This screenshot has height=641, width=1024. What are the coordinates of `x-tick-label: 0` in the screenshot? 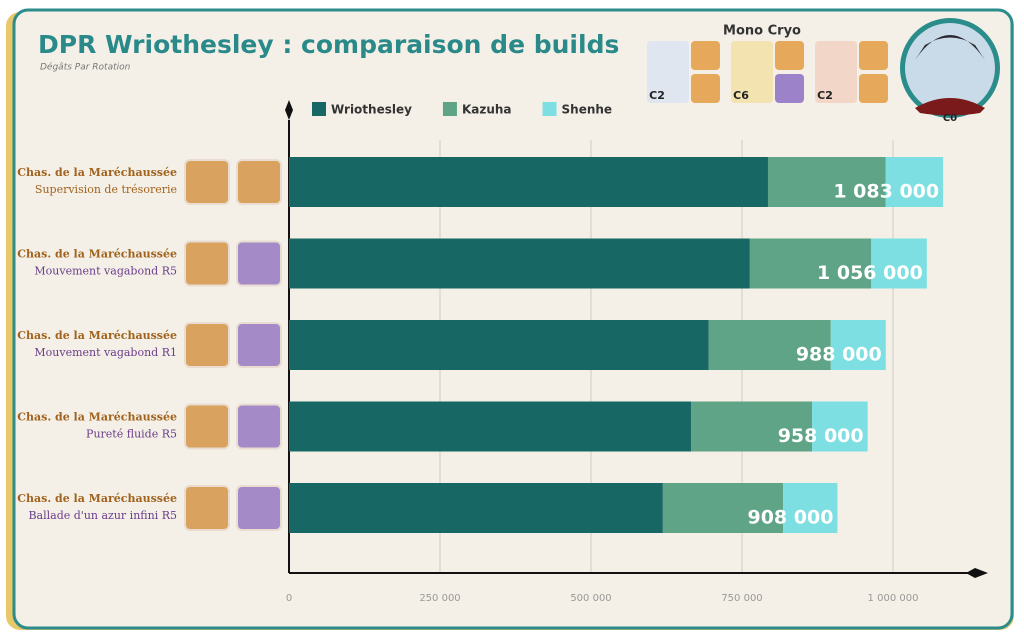 It's located at (289, 598).